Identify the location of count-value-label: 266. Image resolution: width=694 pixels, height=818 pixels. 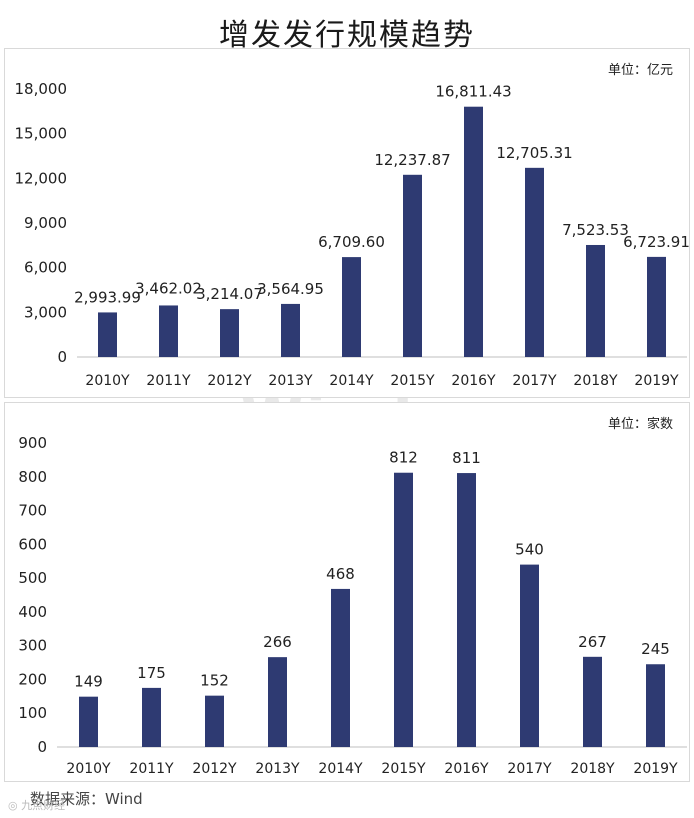
(277, 642).